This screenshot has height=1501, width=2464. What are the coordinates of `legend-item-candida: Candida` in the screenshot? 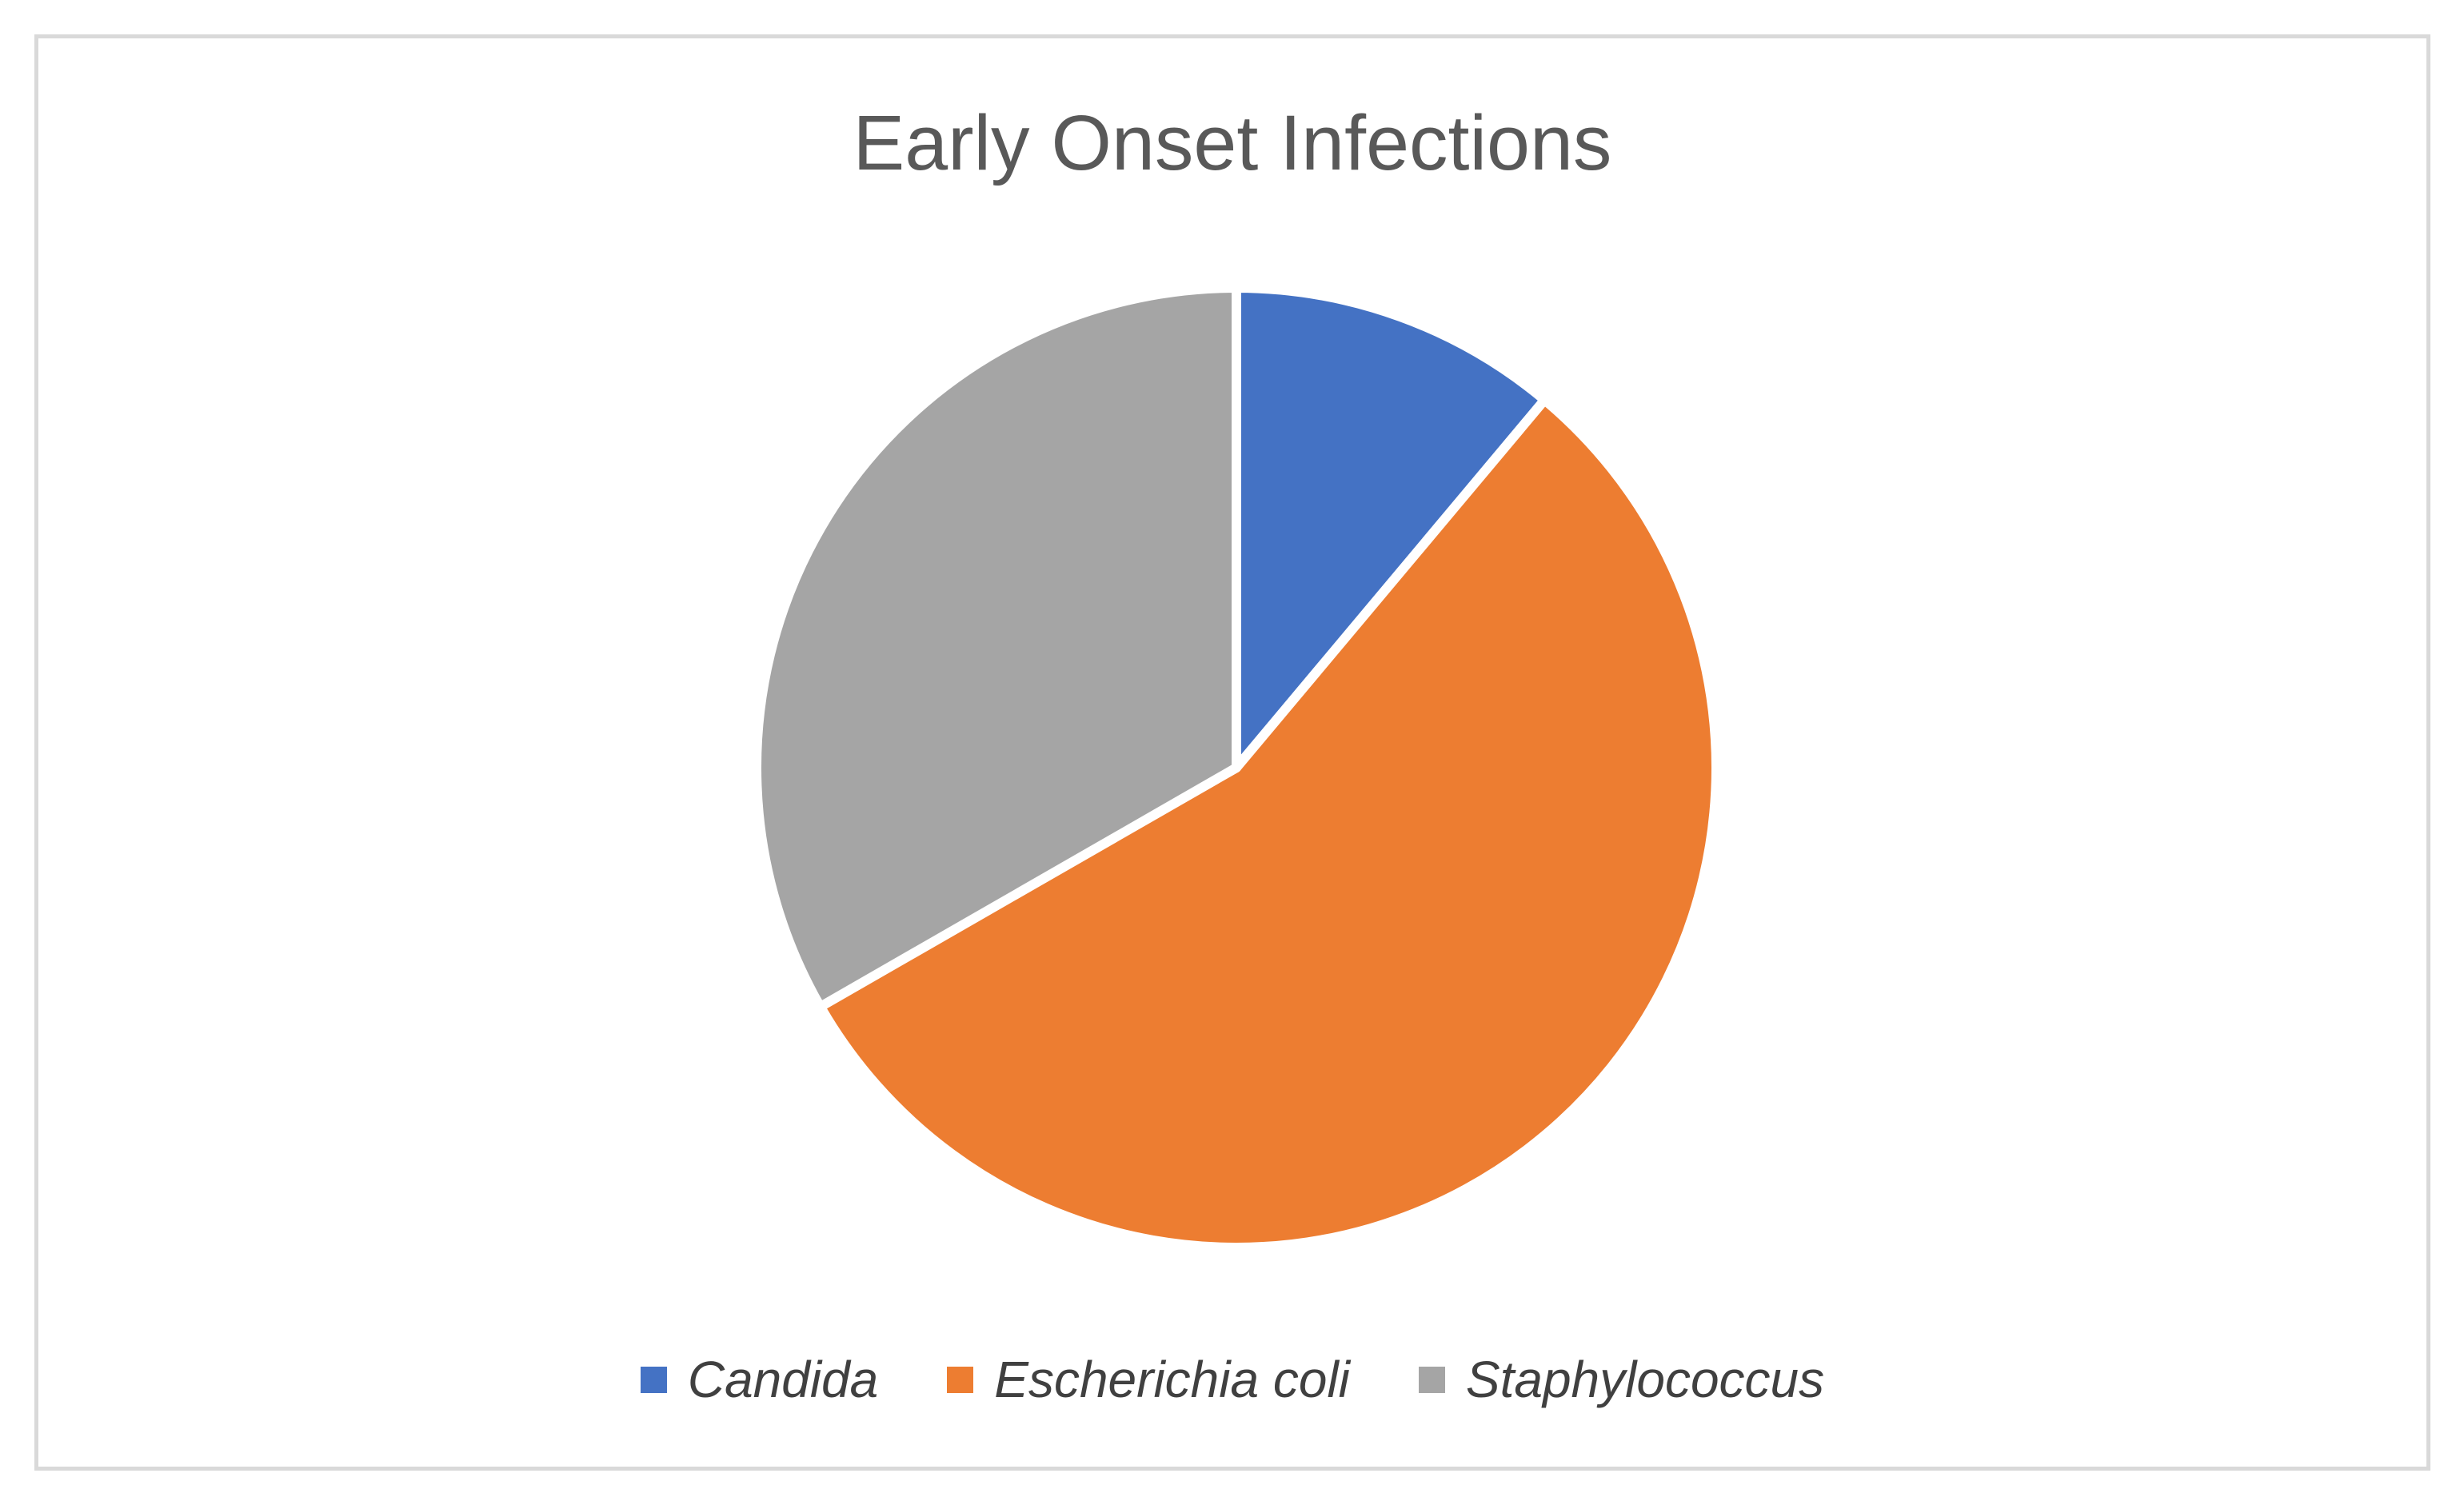 It's located at (759, 1380).